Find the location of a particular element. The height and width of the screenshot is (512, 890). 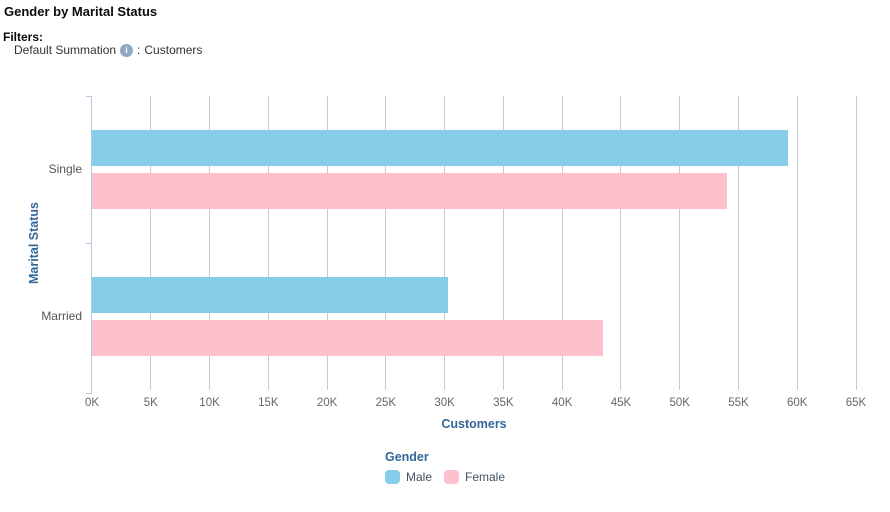

y-tick-label-married: Married is located at coordinates (61, 316).